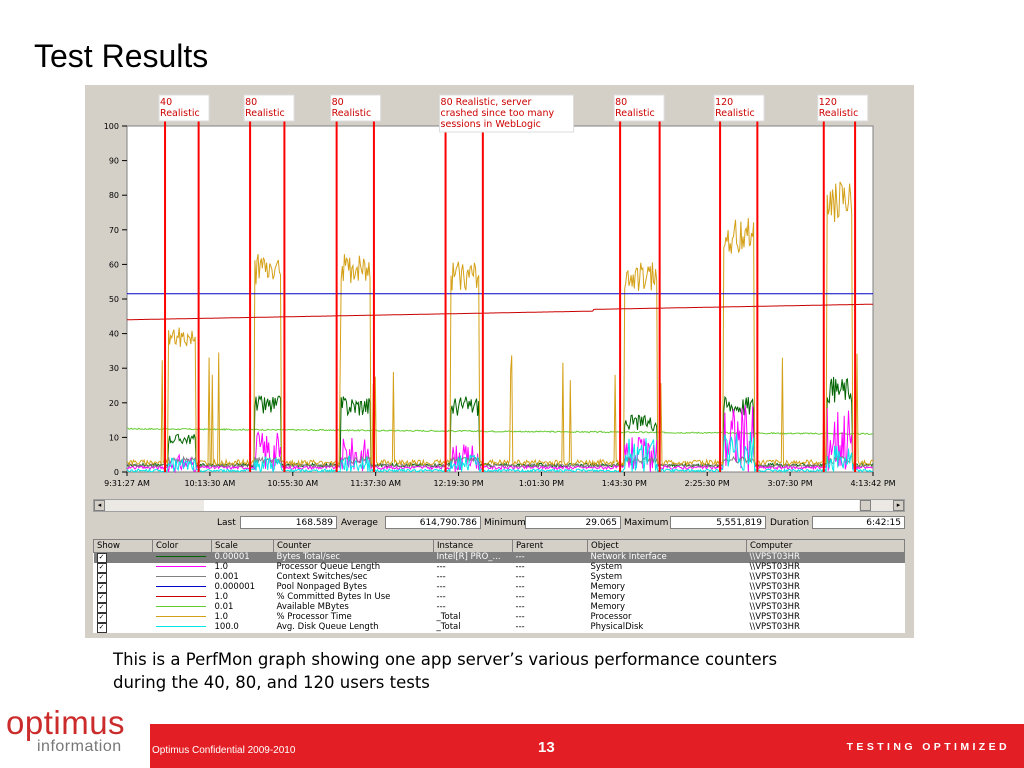 The height and width of the screenshot is (768, 1024). I want to click on y-tick-label: 80, so click(114, 195).